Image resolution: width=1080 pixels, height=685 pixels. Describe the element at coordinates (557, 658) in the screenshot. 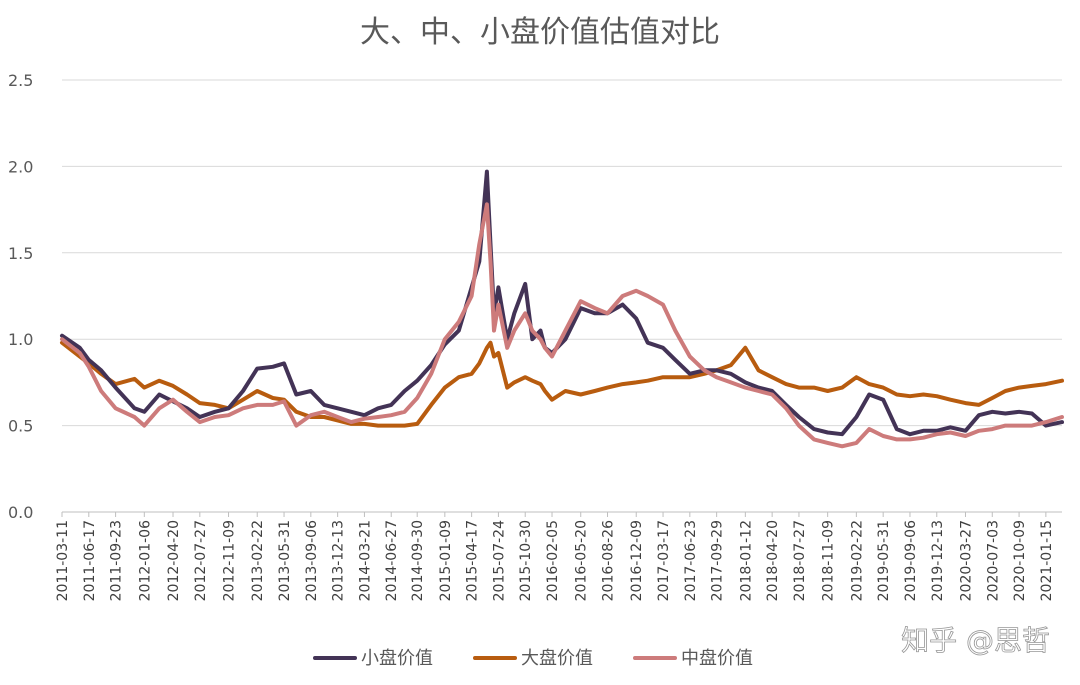

I see `legend-label-large: 大盘价值` at that location.